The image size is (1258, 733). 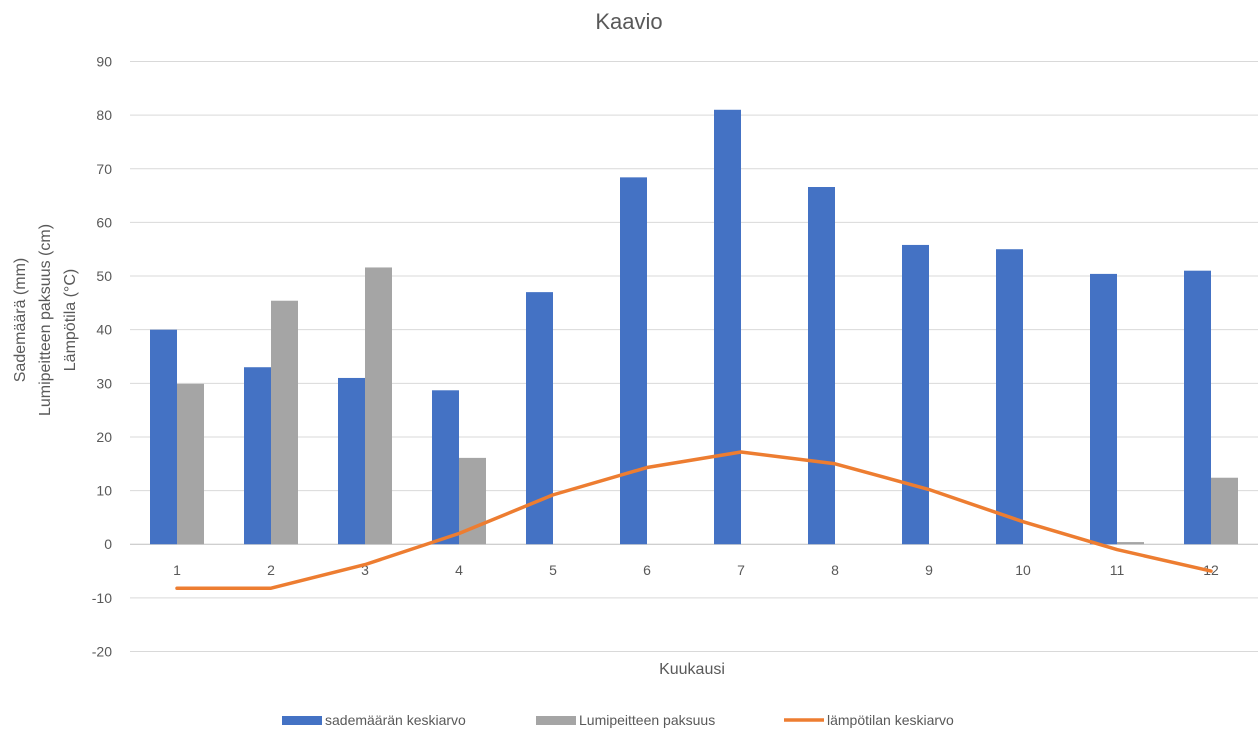 I want to click on y-axis-ticks: -20 -10 0 10 20 30 40 50 60 70 80 90, so click(x=102, y=357).